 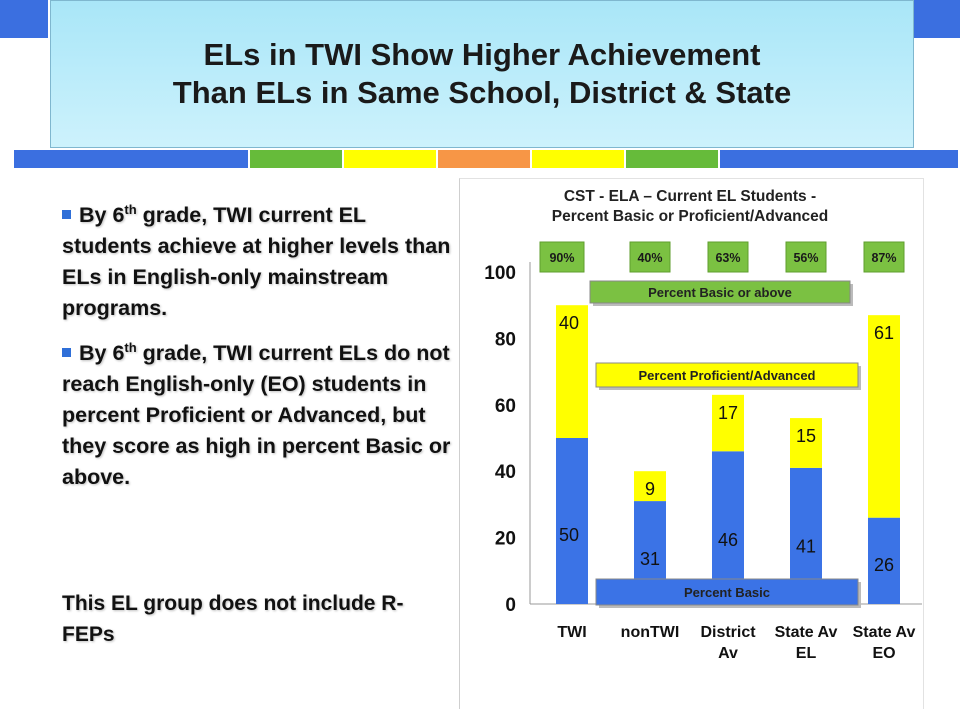 What do you see at coordinates (806, 632) in the screenshot?
I see `category-label-4: State Av` at bounding box center [806, 632].